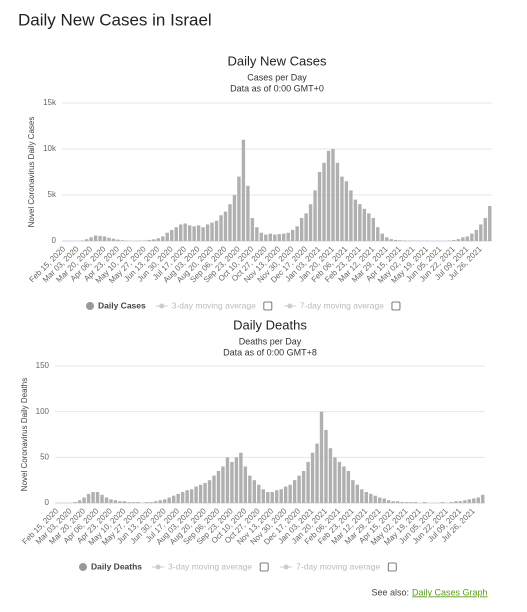 This screenshot has width=527, height=612. Describe the element at coordinates (44, 456) in the screenshot. I see `y-tick-label: 50` at that location.